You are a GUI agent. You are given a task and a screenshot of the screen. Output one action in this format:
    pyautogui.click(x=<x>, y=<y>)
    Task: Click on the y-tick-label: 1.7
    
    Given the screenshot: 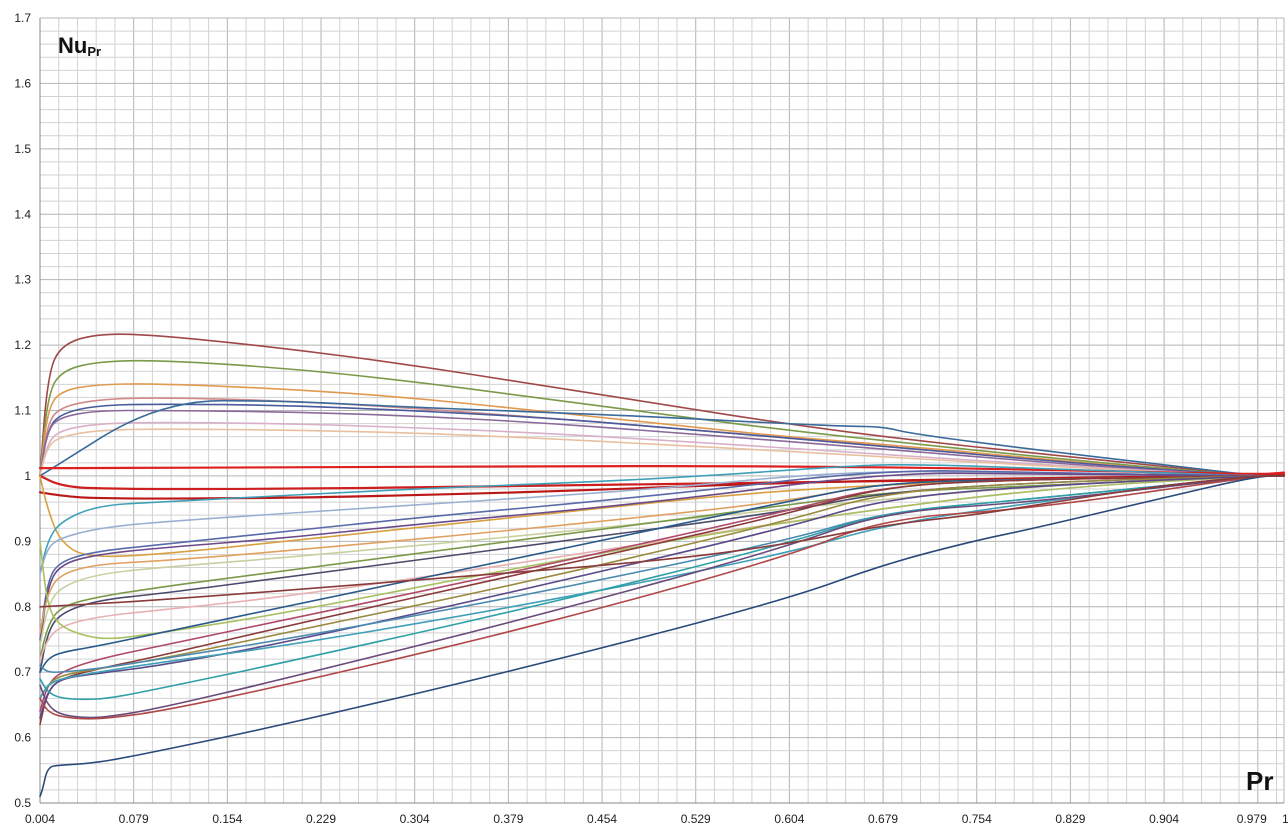 What is the action you would take?
    pyautogui.click(x=22, y=18)
    